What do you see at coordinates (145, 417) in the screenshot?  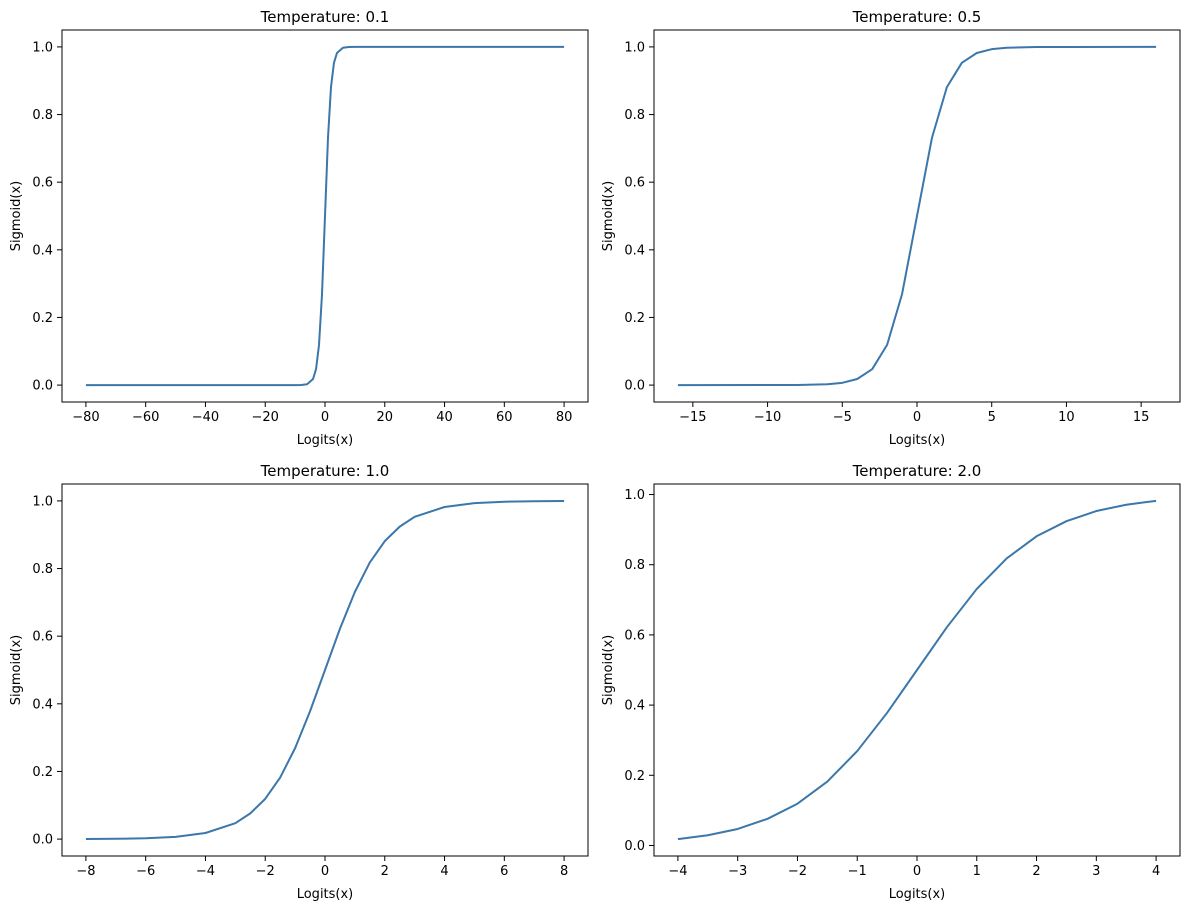 I see `x-tick-label: −60` at bounding box center [145, 417].